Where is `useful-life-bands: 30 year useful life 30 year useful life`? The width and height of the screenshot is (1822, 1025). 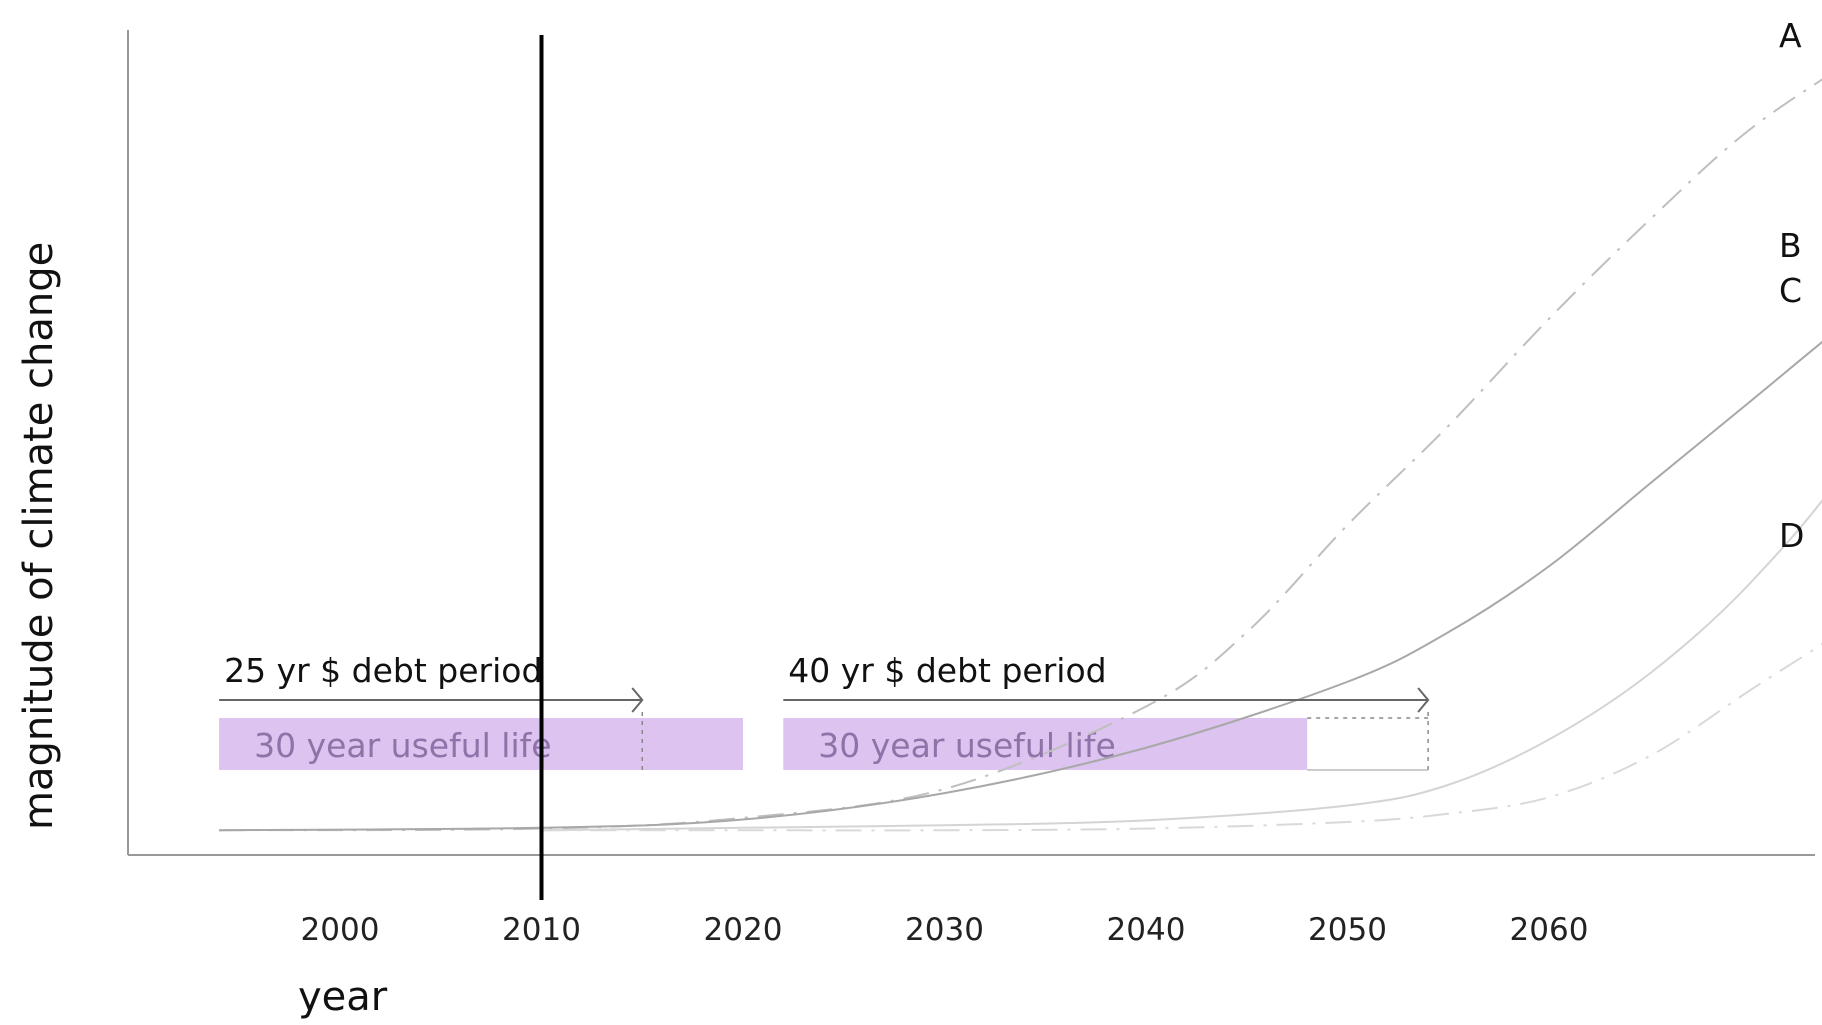 useful-life-bands: 30 year useful life 30 year useful life is located at coordinates (763, 744).